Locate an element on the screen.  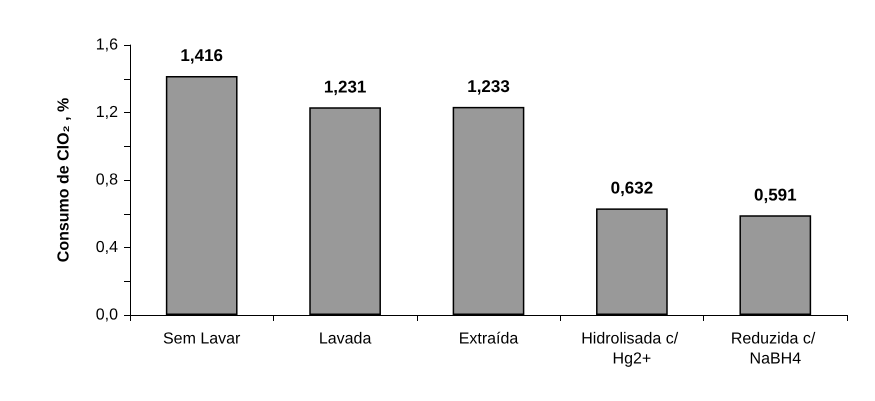
y-tick-label: 0,0 is located at coordinates (107, 315).